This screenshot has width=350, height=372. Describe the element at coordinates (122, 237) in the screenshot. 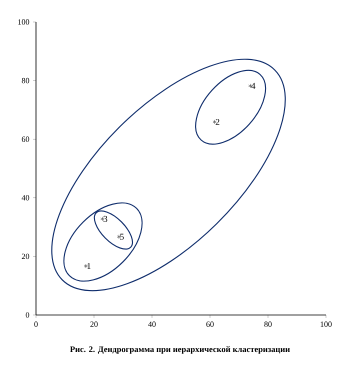

I see `annotation: 5` at that location.